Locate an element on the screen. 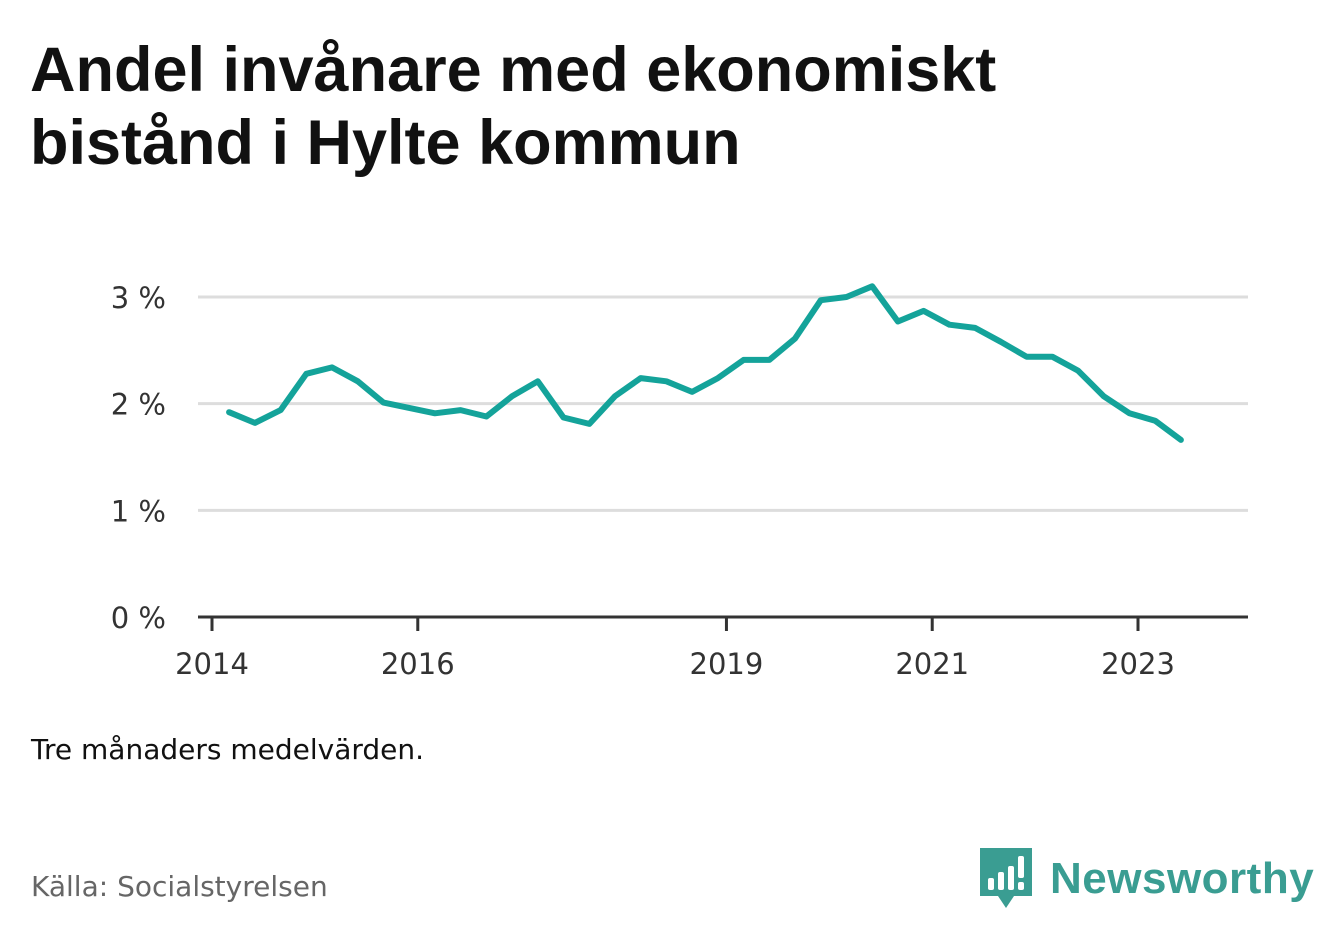  brand-name: Newsworthy is located at coordinates (1182, 878).